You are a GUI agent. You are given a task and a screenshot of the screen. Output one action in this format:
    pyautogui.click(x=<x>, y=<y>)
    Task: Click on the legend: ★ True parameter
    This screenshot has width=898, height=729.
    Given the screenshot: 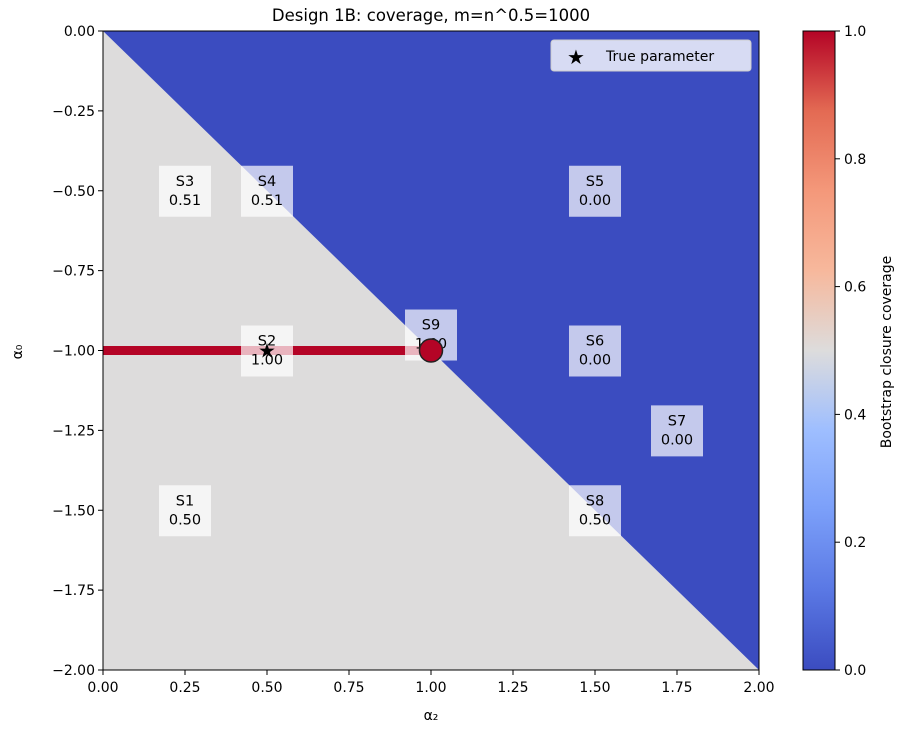 What is the action you would take?
    pyautogui.click(x=651, y=55)
    